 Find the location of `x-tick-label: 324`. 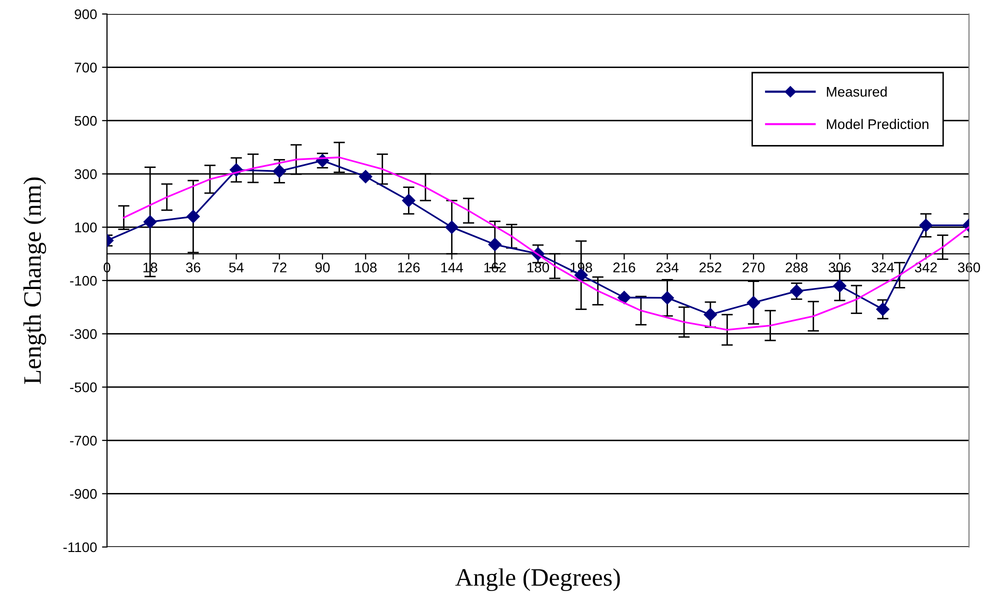

x-tick-label: 324 is located at coordinates (883, 267).